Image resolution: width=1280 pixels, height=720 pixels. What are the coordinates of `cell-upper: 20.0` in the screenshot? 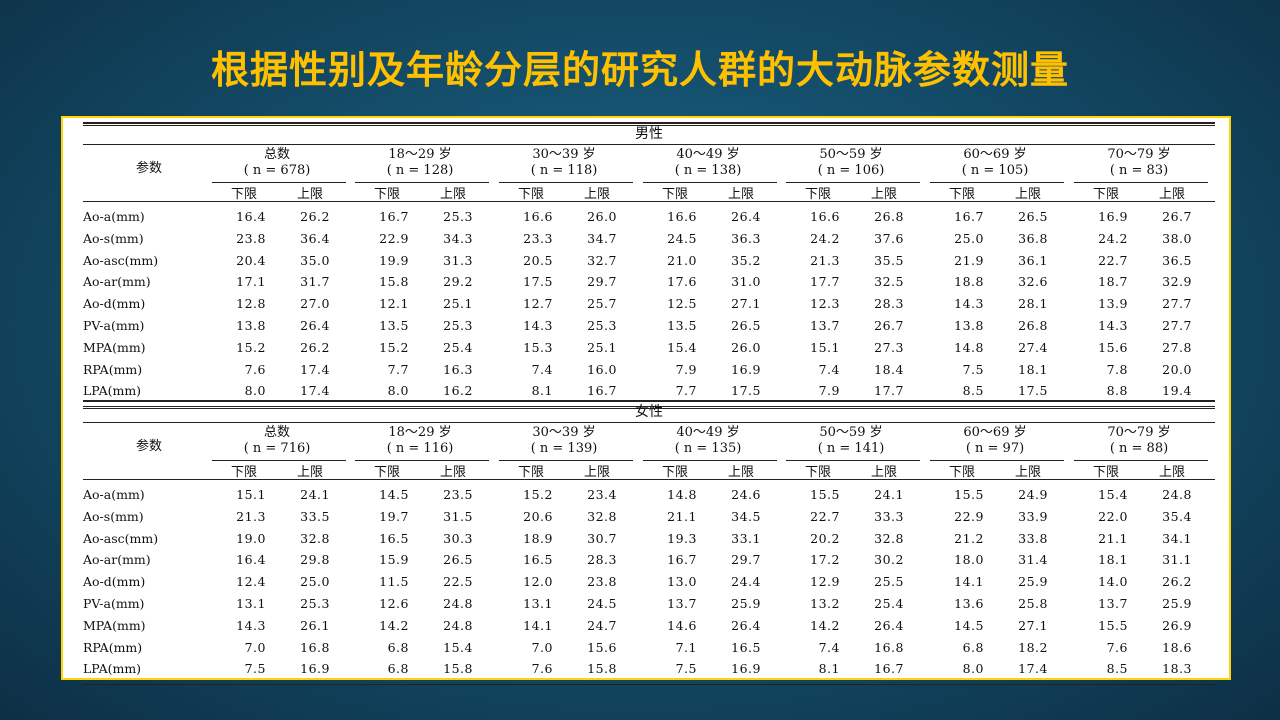 It's located at (1177, 369).